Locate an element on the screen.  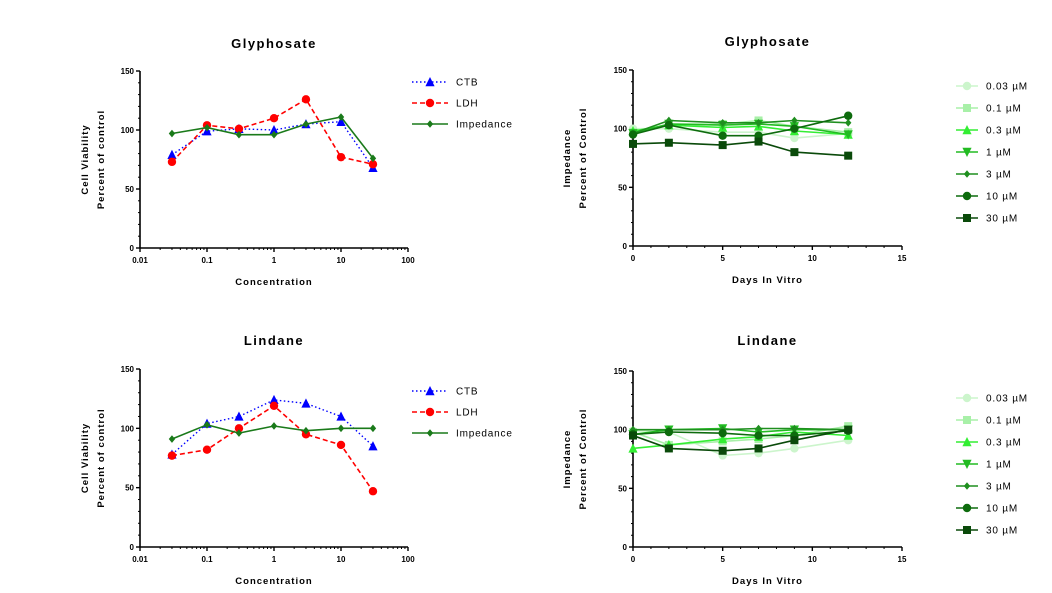
legend-item: CTB is located at coordinates (445, 392).